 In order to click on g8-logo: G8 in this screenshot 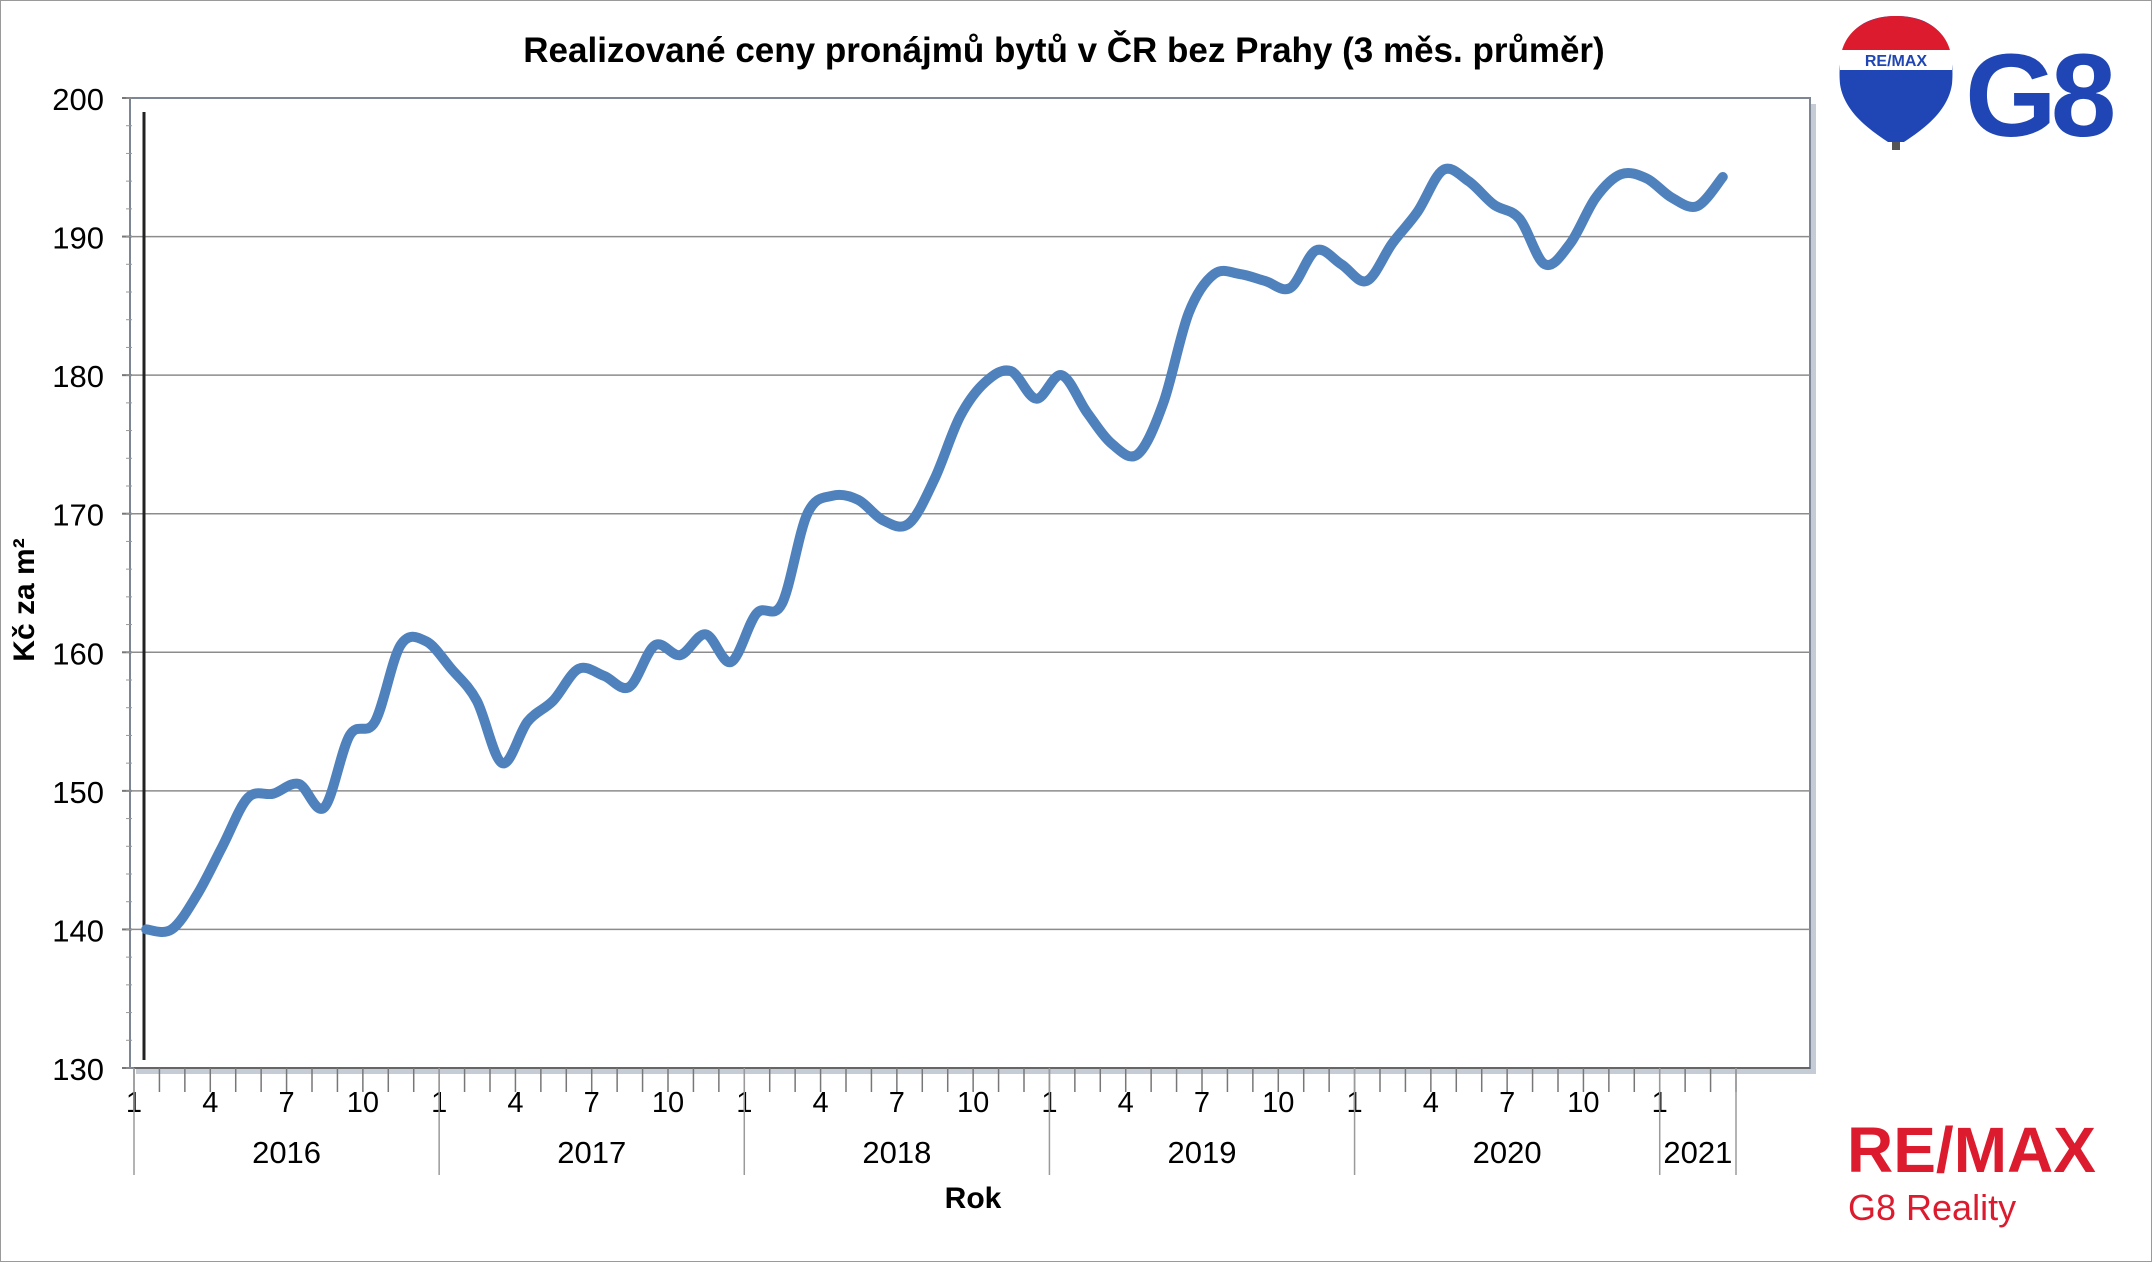, I will do `click(2039, 96)`.